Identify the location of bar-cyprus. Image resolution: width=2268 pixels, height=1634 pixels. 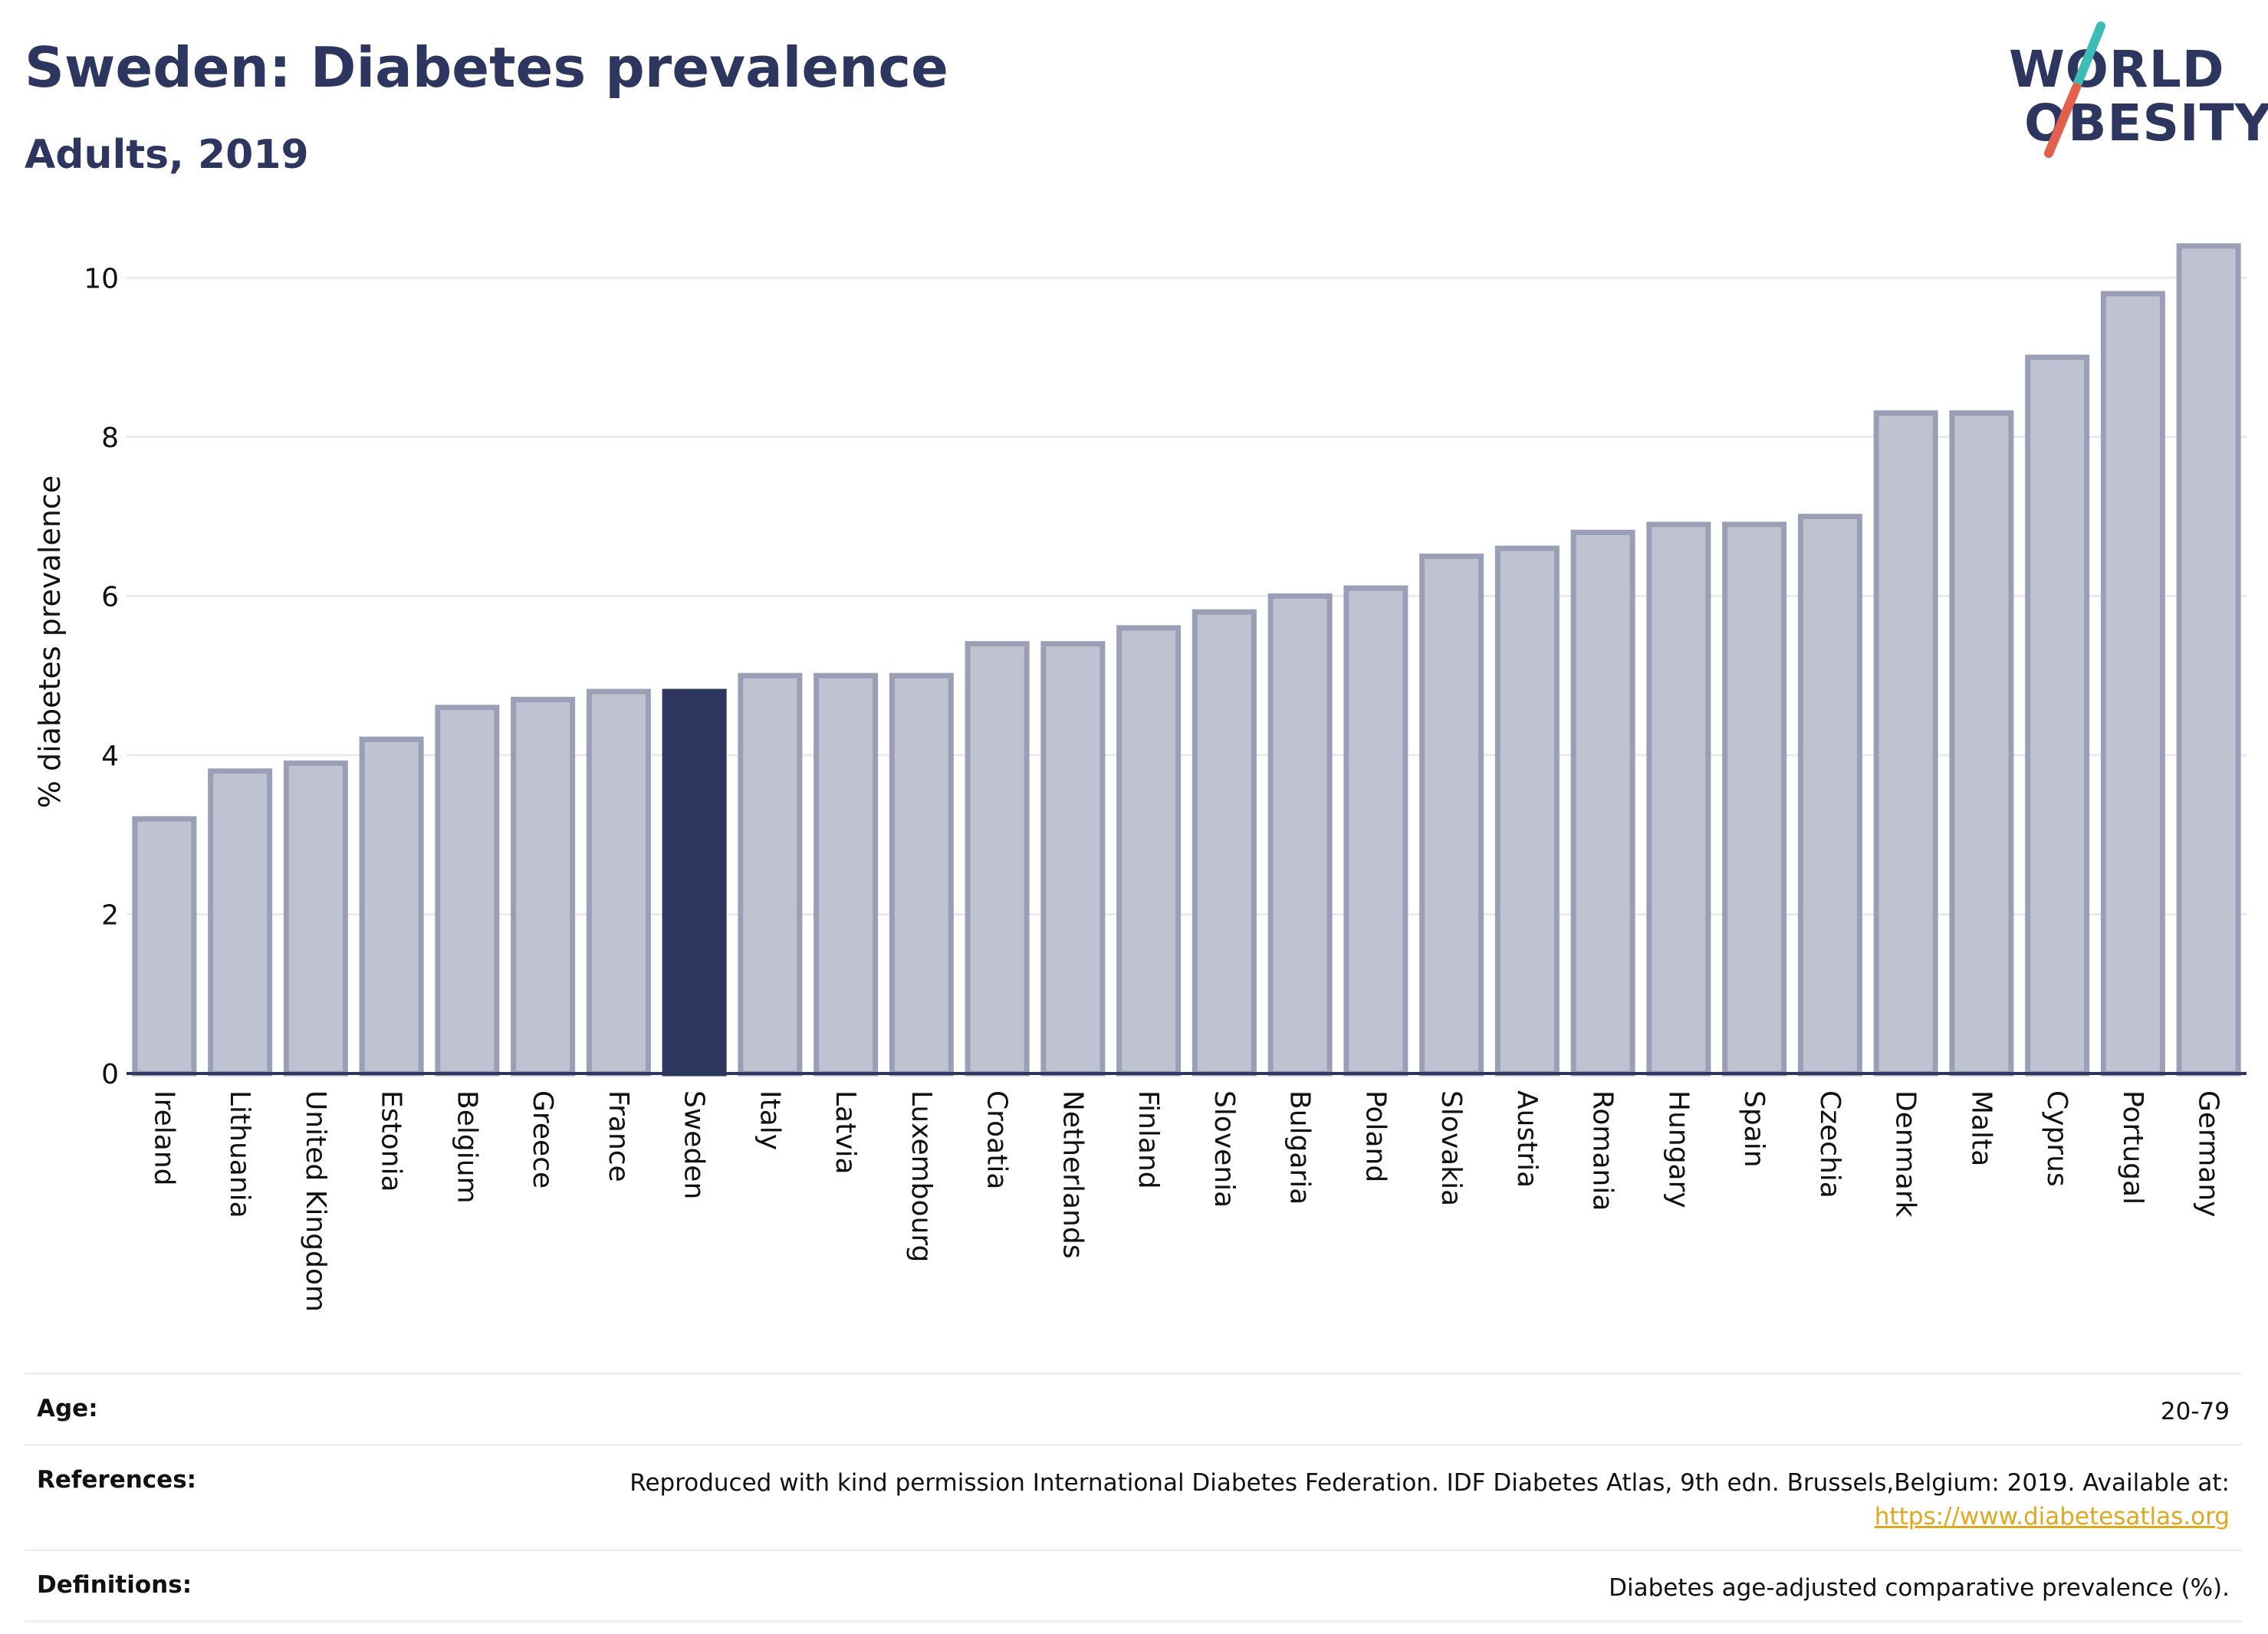
(2057, 716).